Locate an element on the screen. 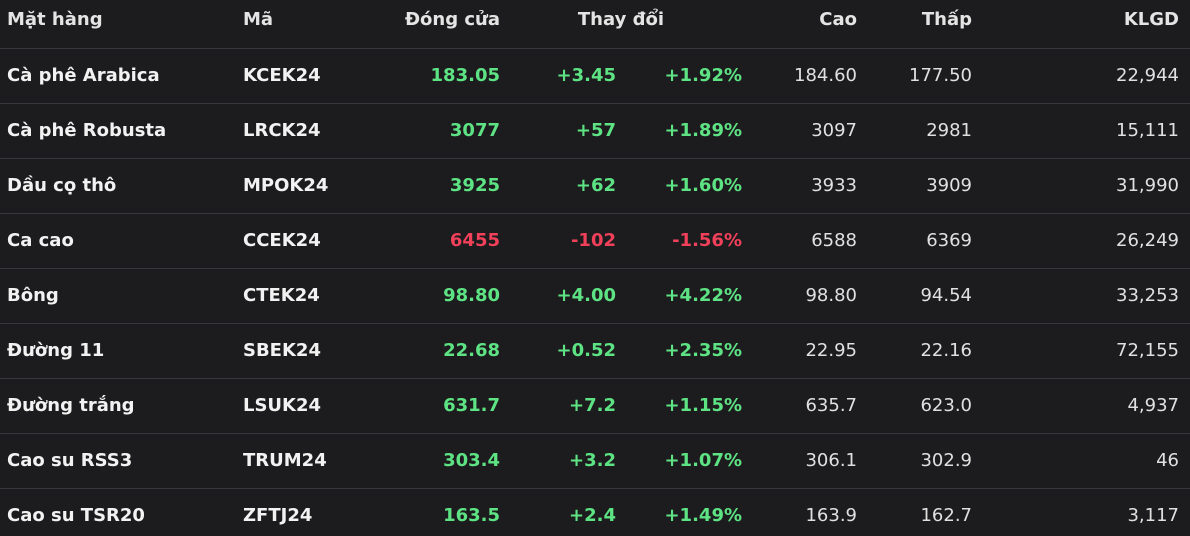 This screenshot has height=536, width=1190. close: 98.80 is located at coordinates (471, 295).